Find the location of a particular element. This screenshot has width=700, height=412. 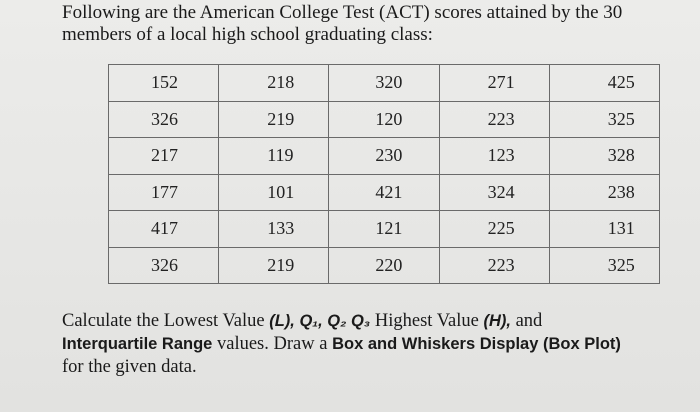

table-row: 217 119 230 123 328 is located at coordinates (384, 156).